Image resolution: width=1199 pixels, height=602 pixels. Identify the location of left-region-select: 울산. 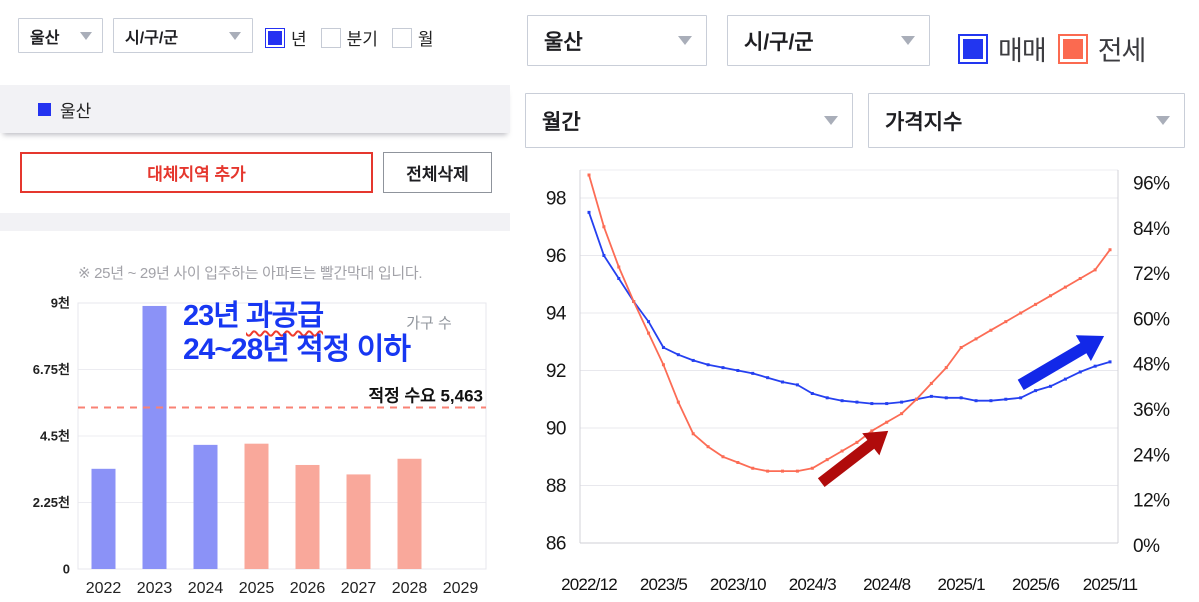
(60, 35).